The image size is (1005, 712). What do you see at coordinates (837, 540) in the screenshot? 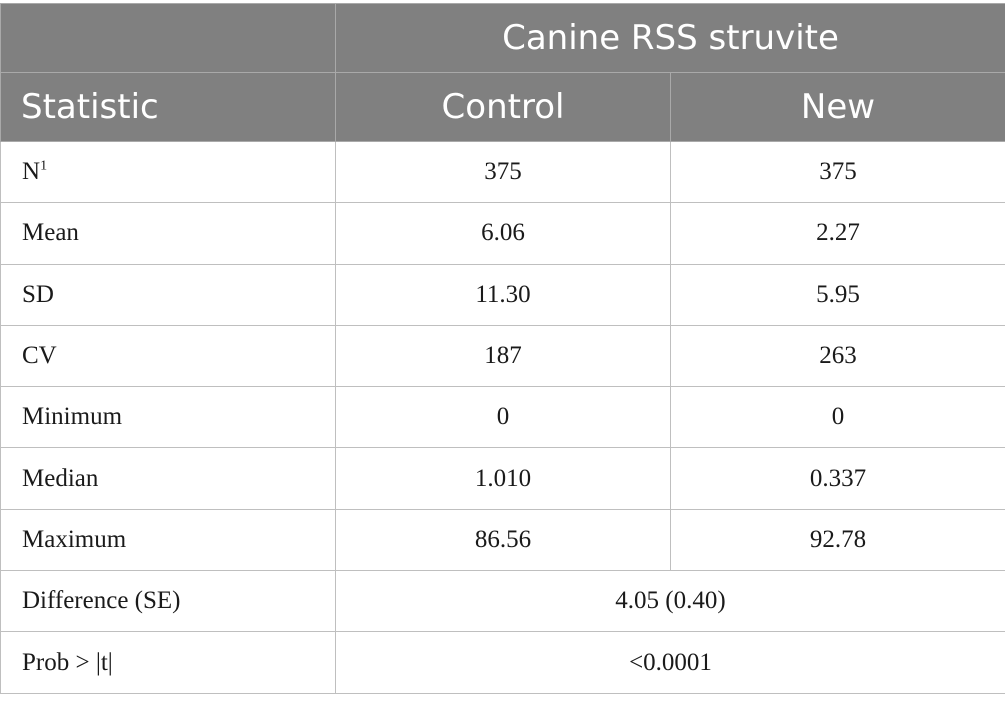
I see `cell-new-maximum: 92.78` at bounding box center [837, 540].